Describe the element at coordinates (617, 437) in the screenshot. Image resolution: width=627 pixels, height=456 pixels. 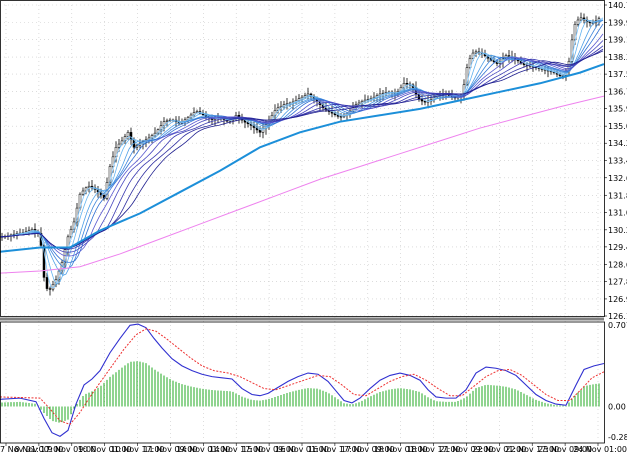
I see `macd-y-tick-label: -0.2891` at that location.